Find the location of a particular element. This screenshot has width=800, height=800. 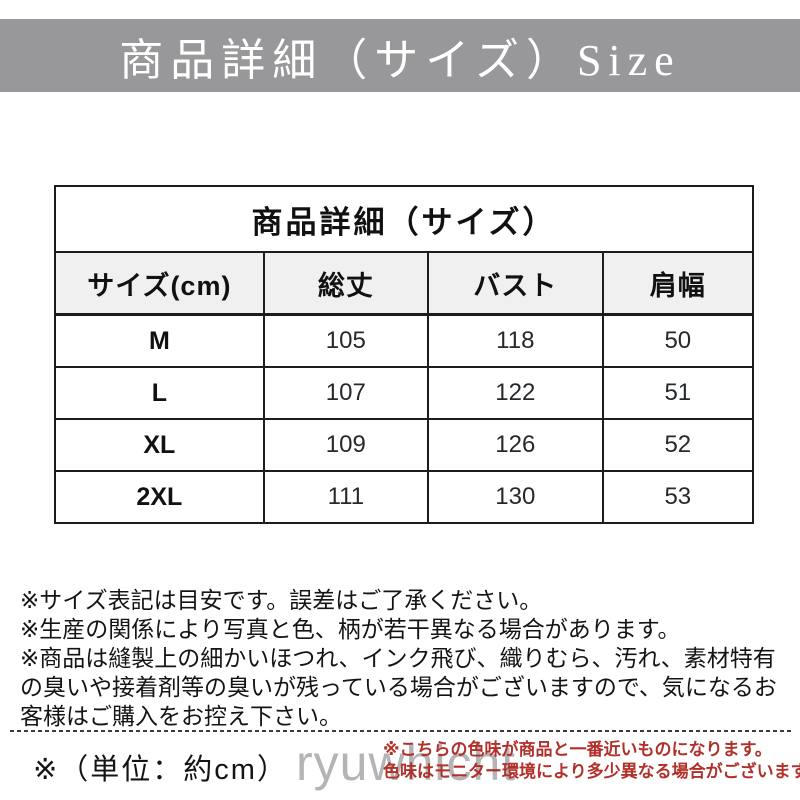

dashed-divider is located at coordinates (401, 731).